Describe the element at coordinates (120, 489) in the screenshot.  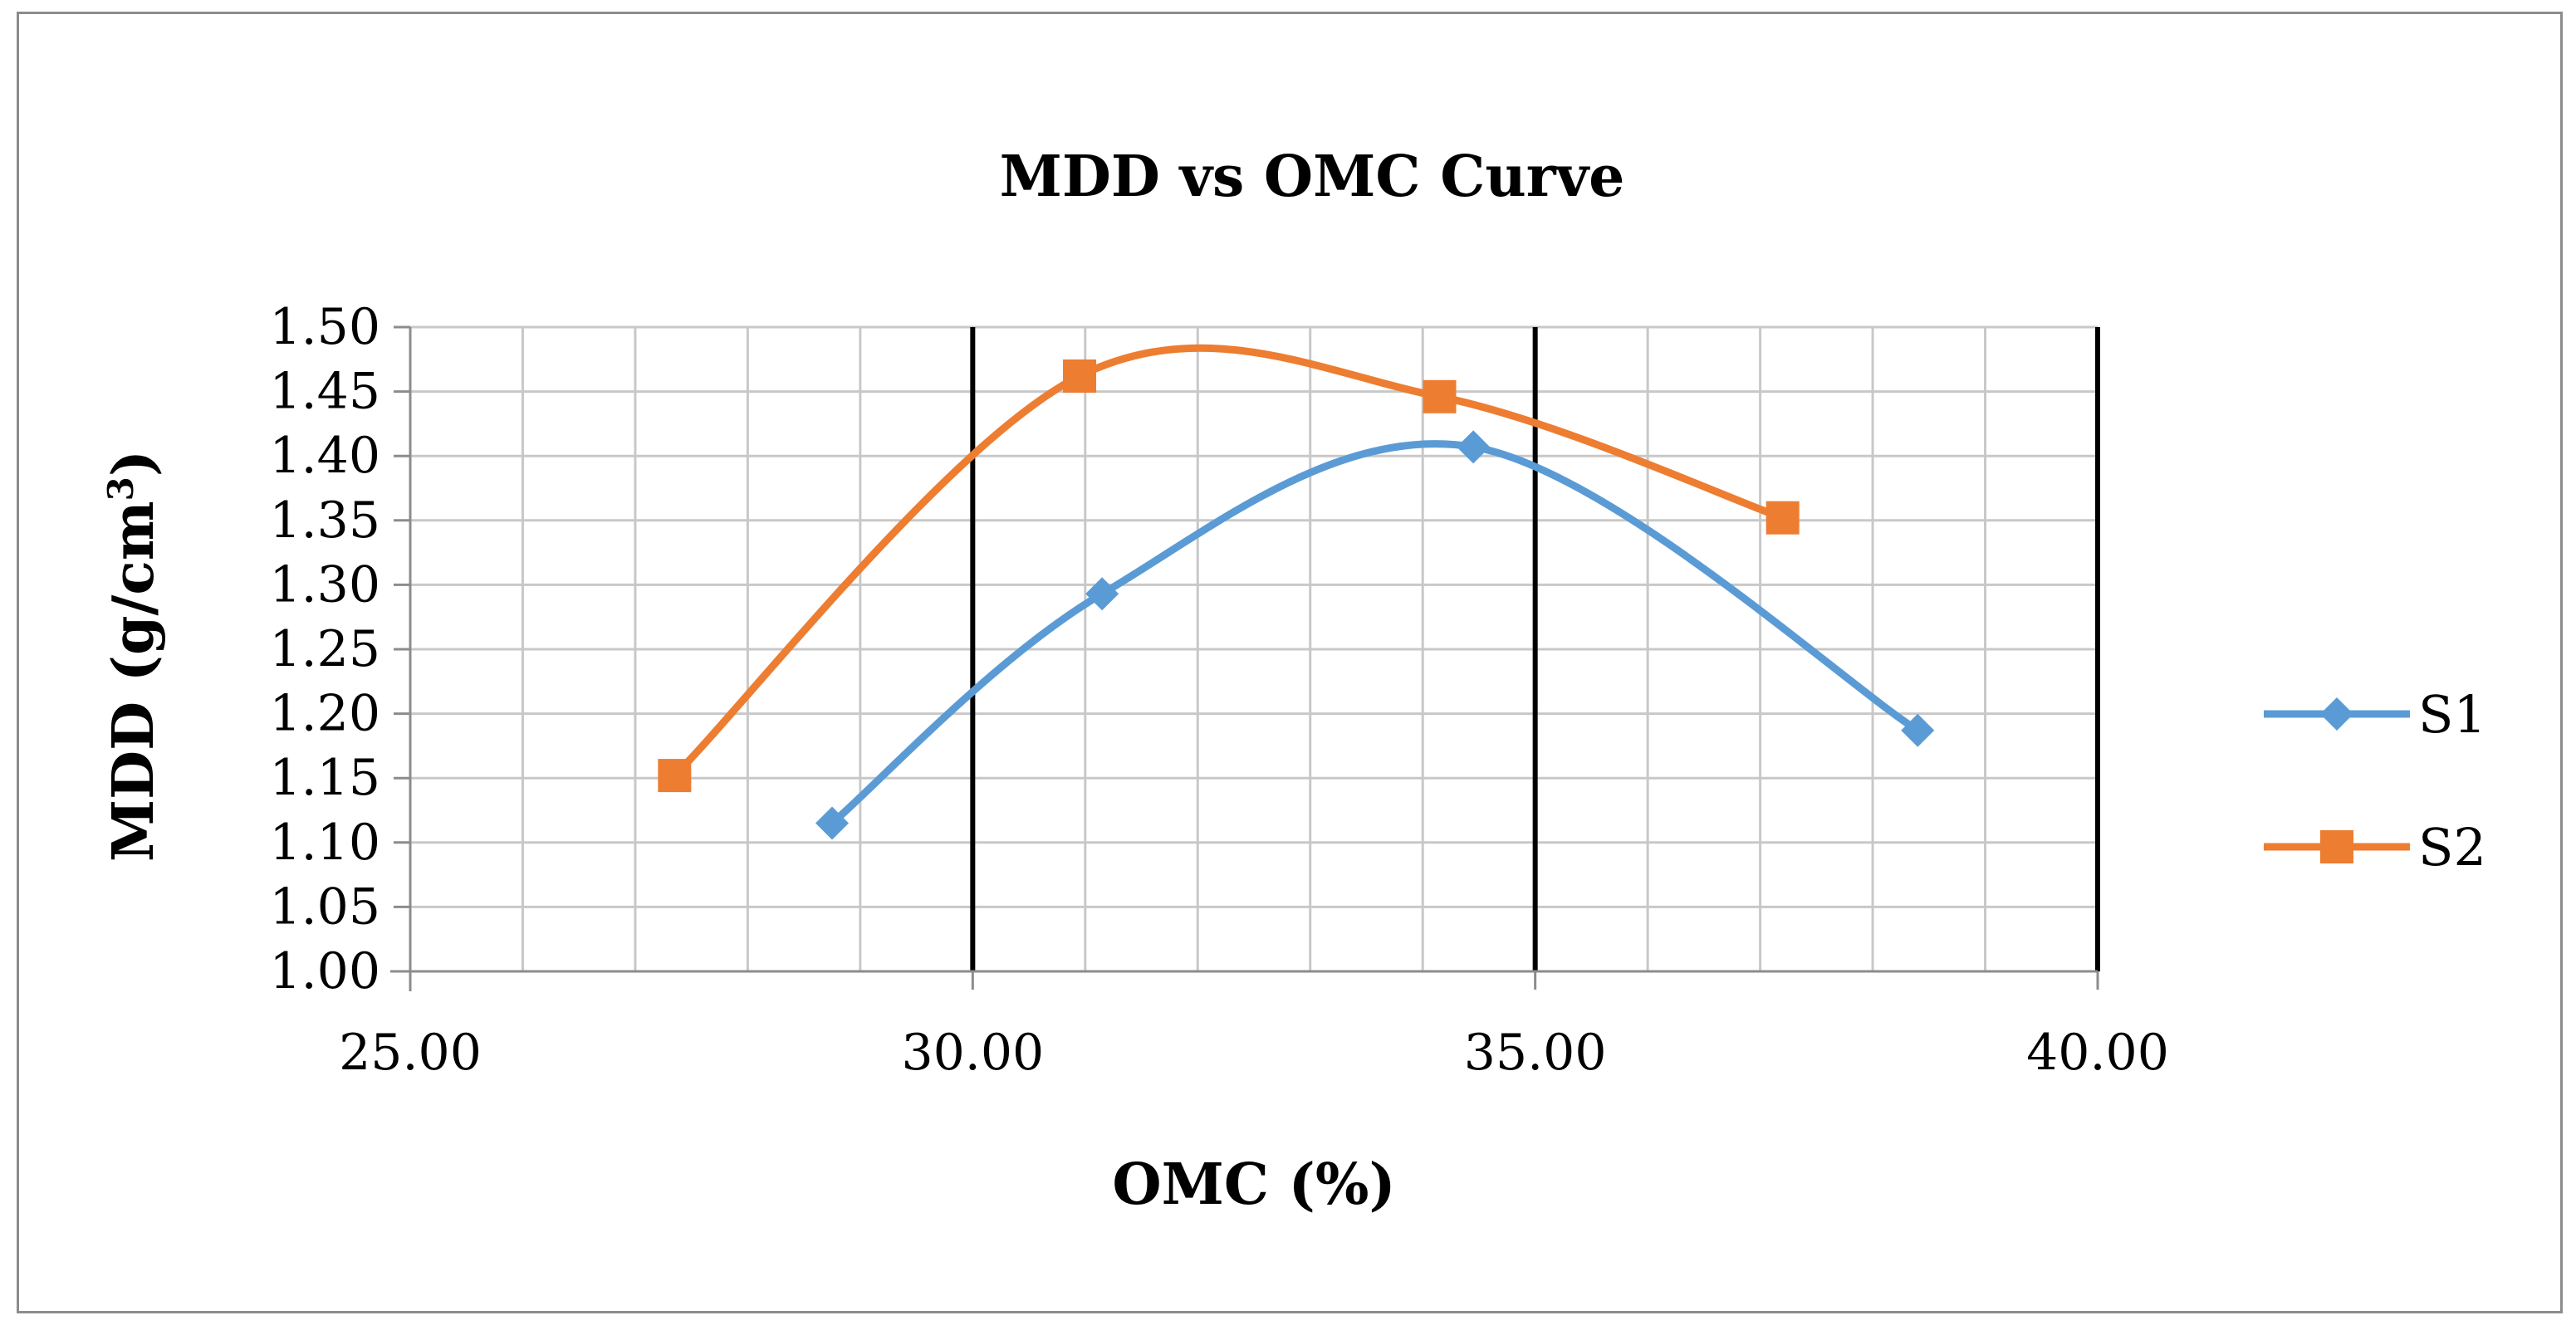
I see `y-axis-title-superscript: 3` at that location.